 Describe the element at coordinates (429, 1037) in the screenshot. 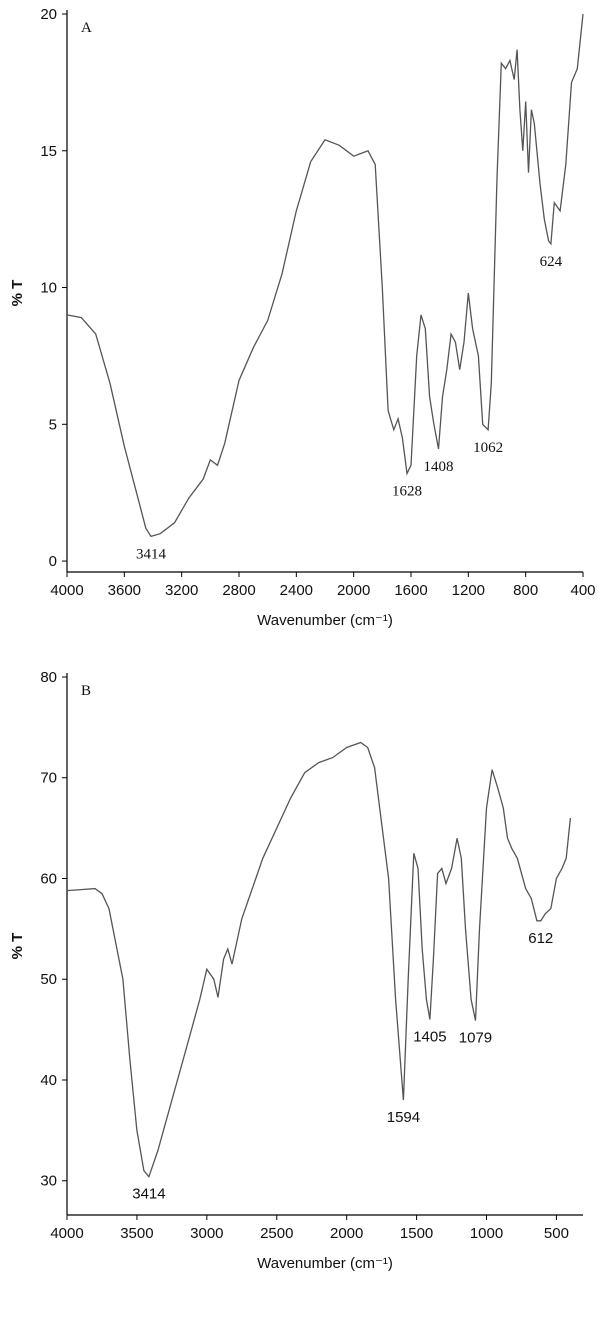

I see `peak-label: 1405` at that location.